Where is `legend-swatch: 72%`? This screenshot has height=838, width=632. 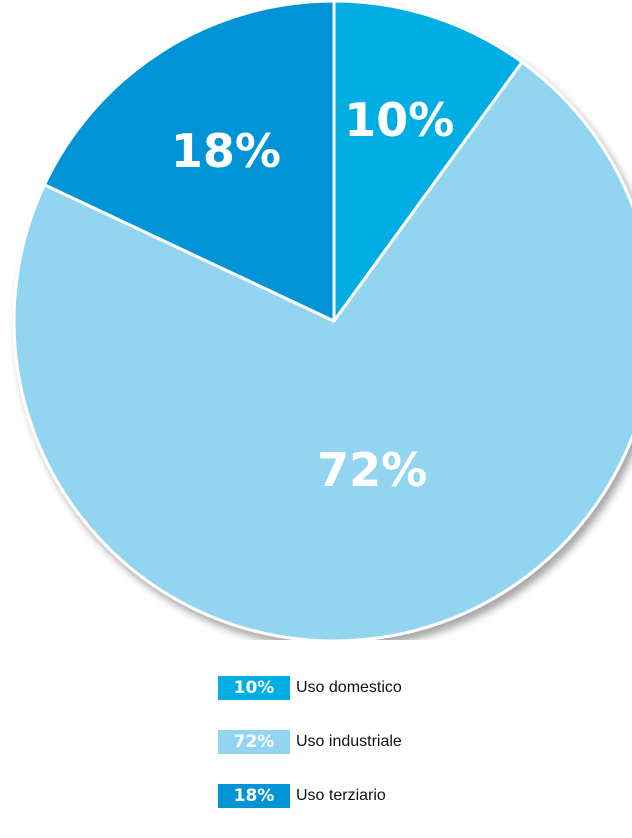
legend-swatch: 72% is located at coordinates (254, 742).